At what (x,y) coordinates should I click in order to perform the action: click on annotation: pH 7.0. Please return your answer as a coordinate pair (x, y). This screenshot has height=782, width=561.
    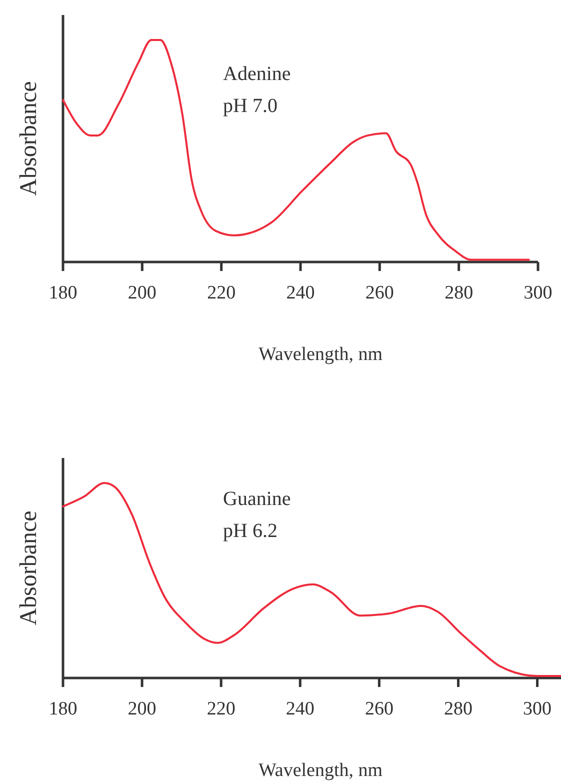
    Looking at the image, I should click on (250, 106).